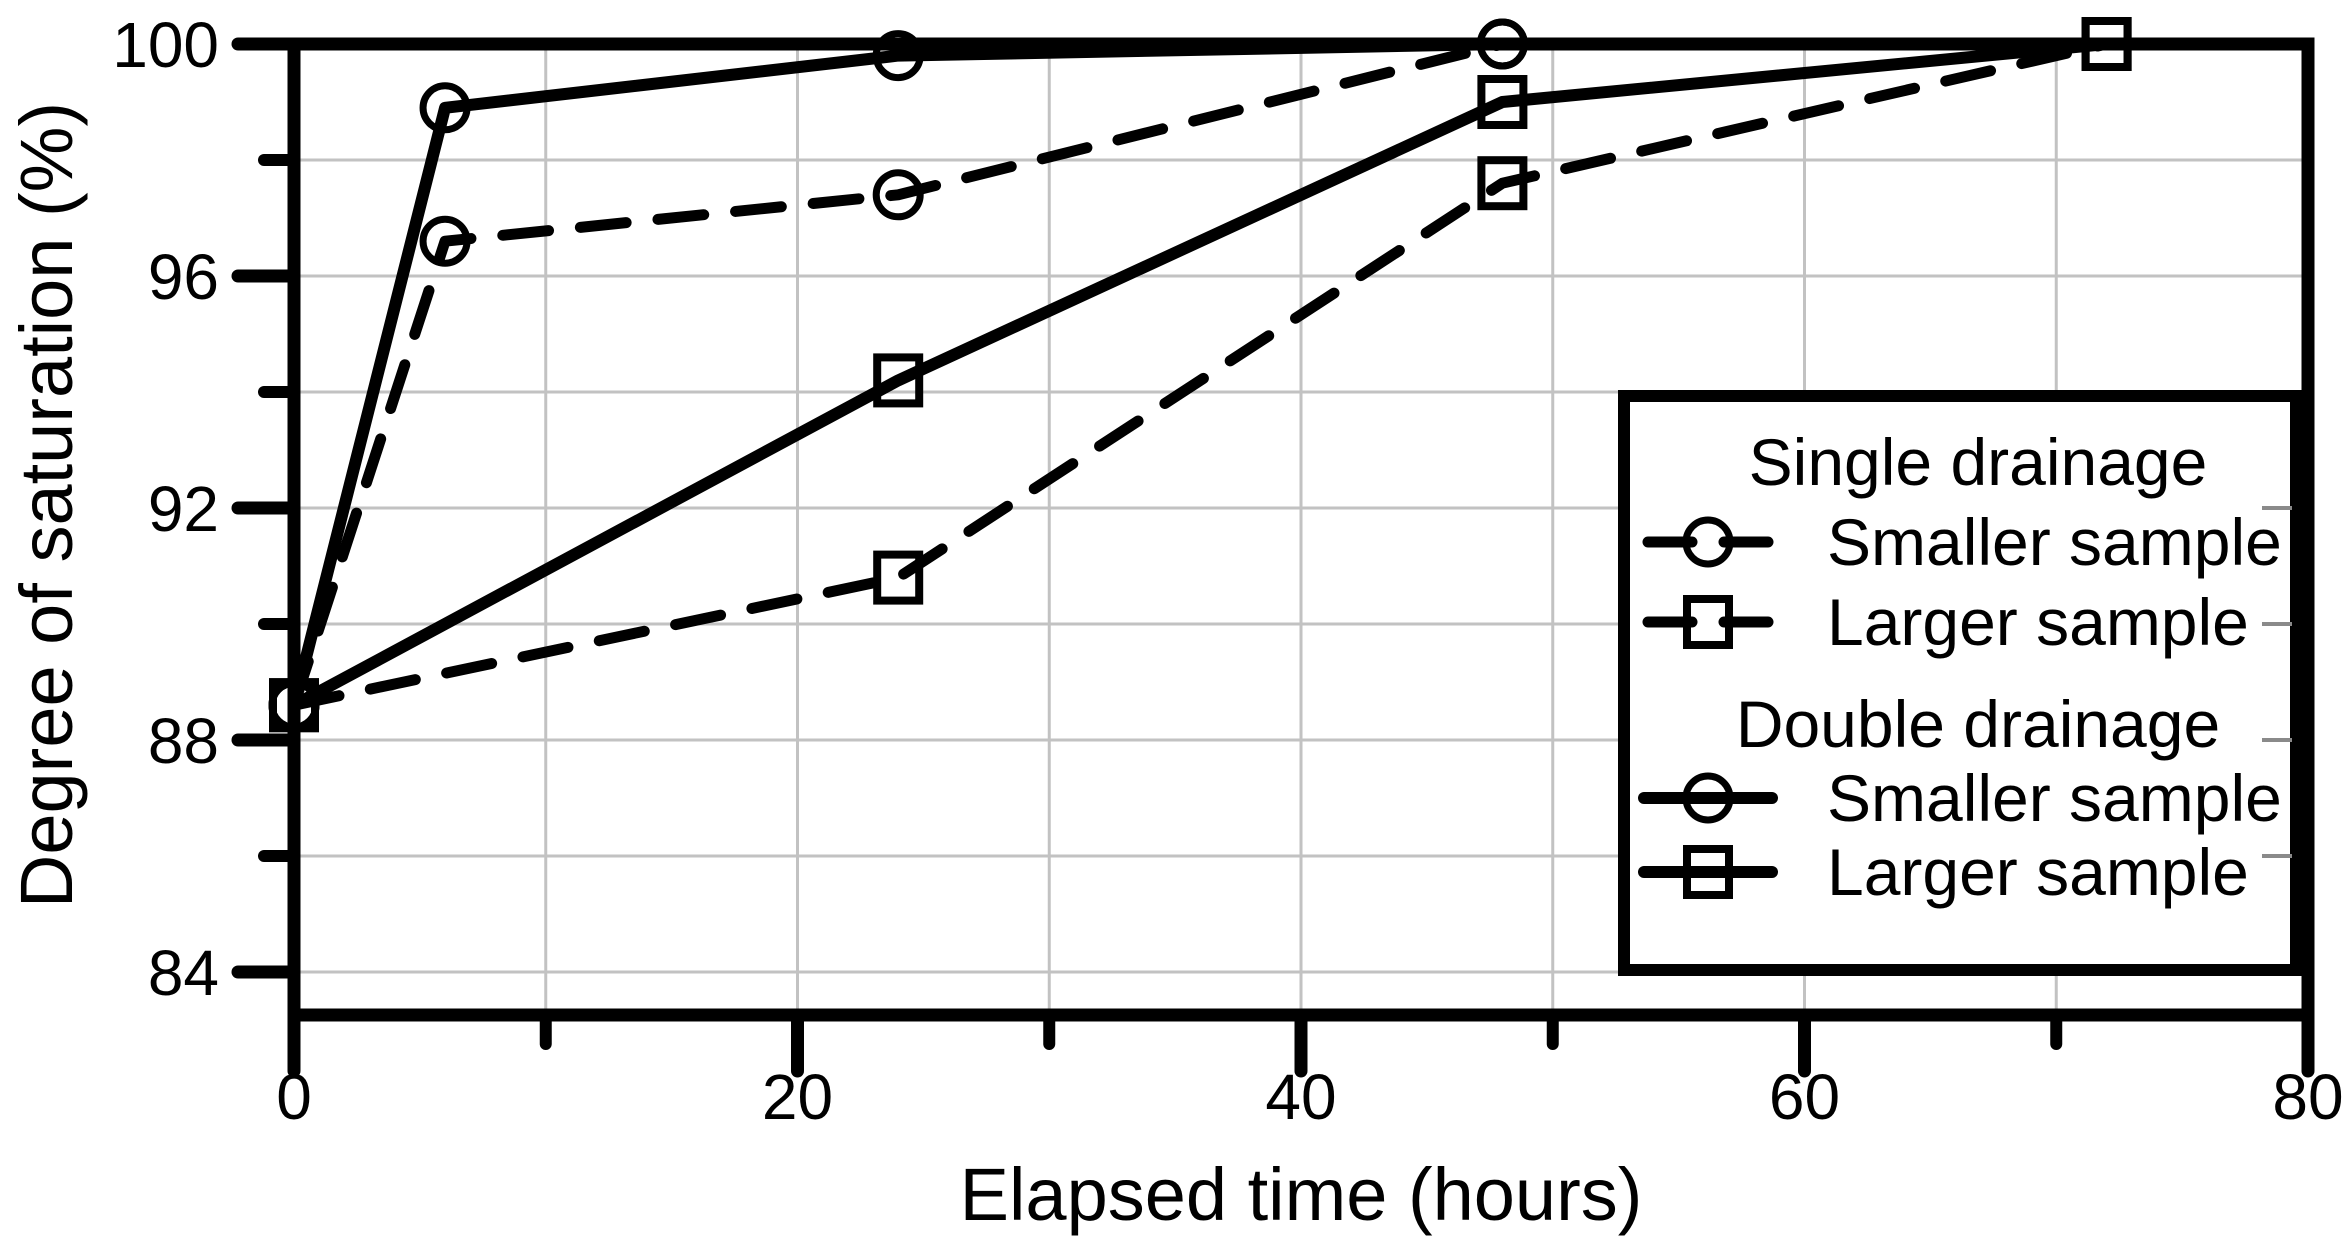  Describe the element at coordinates (1804, 1097) in the screenshot. I see `x-tick-label: 60` at that location.